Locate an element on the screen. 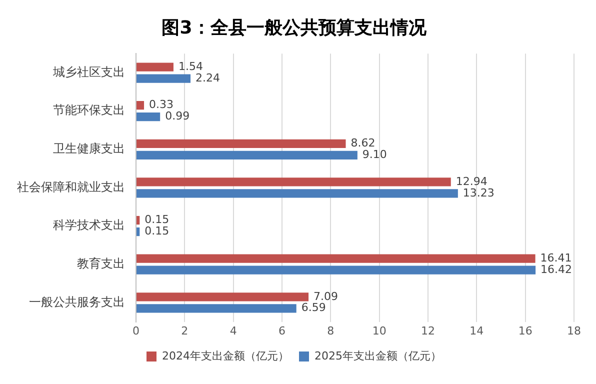 Image resolution: width=596 pixels, height=384 pixels. data-label: 16.42 is located at coordinates (556, 269).